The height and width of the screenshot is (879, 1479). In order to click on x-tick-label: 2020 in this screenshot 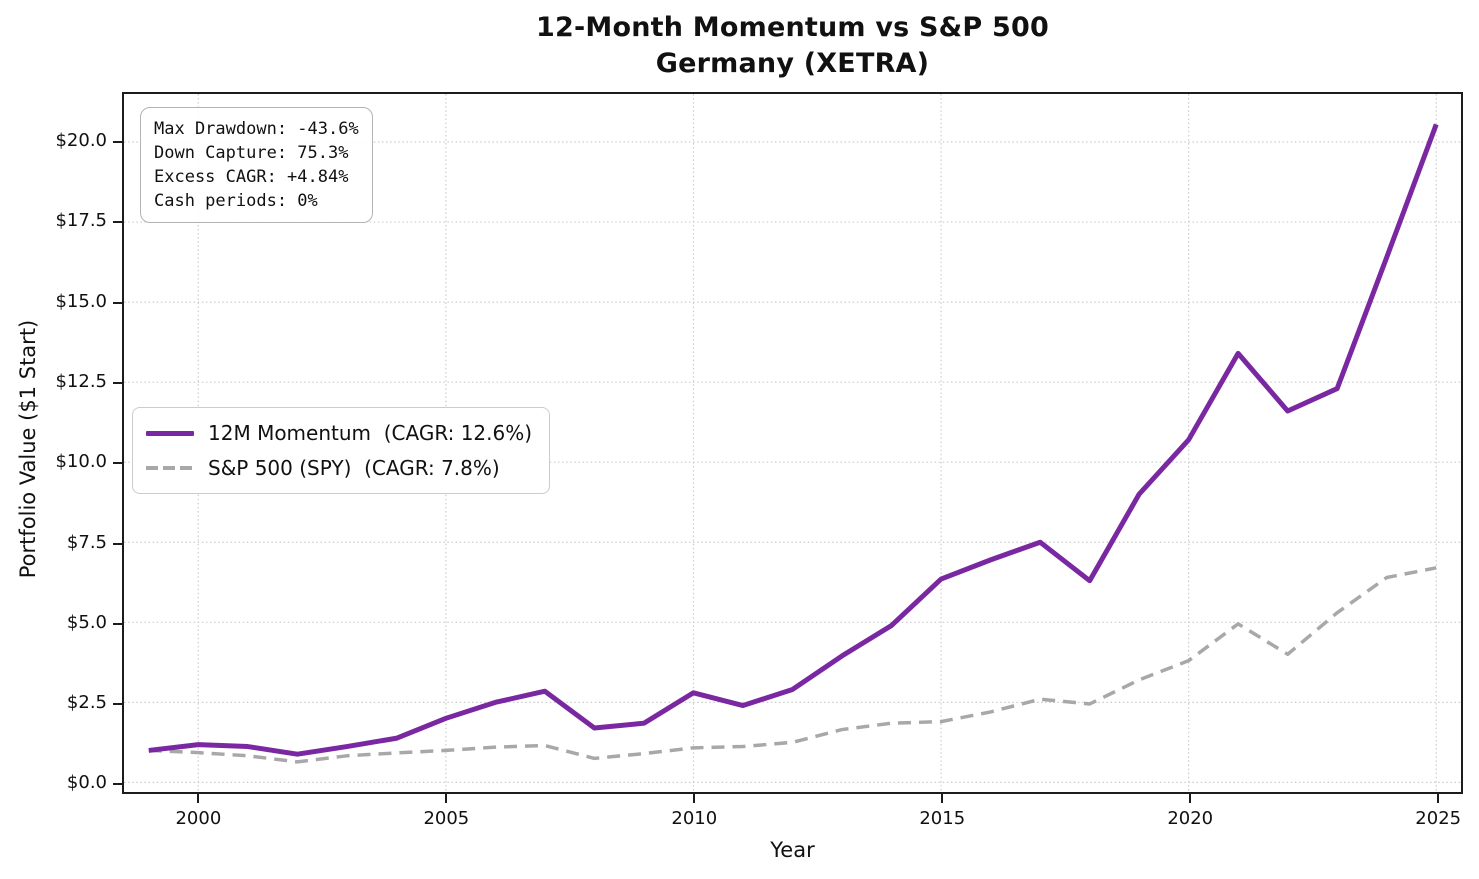, I will do `click(1190, 818)`.